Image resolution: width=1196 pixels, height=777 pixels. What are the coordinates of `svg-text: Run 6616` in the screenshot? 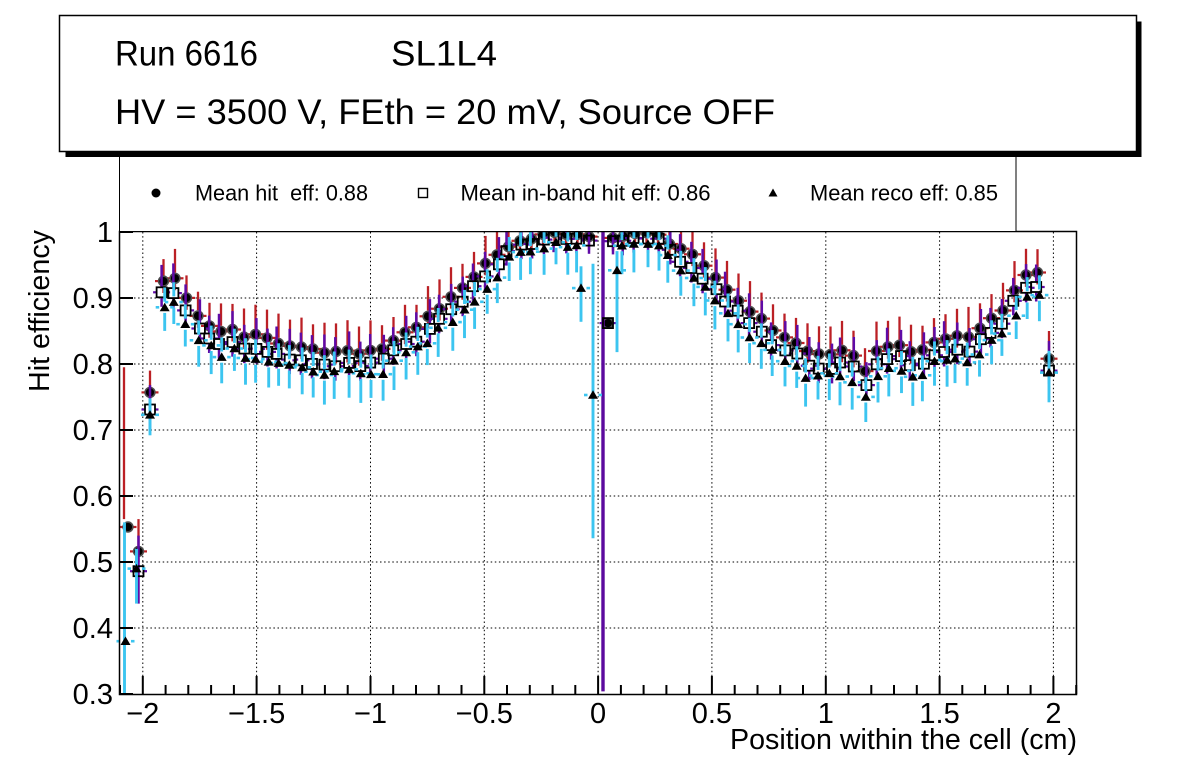 It's located at (186, 54).